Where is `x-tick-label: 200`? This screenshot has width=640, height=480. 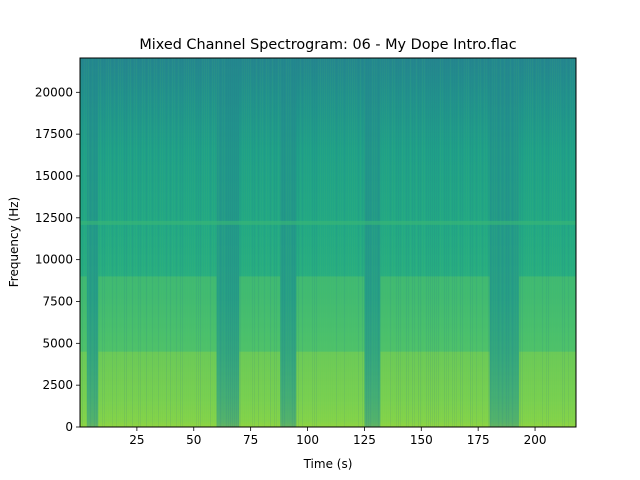
x-tick-label: 200 is located at coordinates (535, 440).